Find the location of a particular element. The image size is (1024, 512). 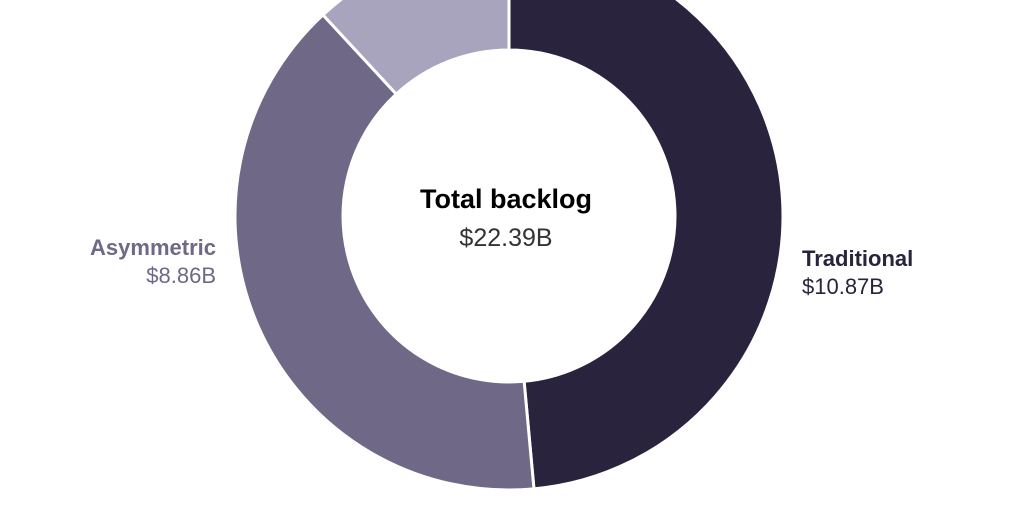

donut-slice-other is located at coordinates (415, 48).